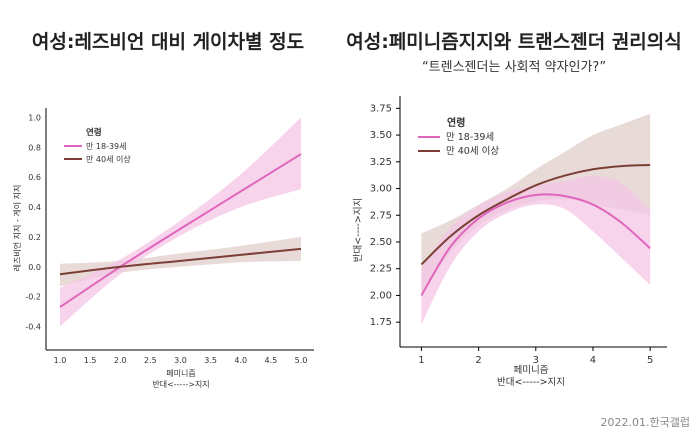 This screenshot has height=445, width=700. Describe the element at coordinates (381, 295) in the screenshot. I see `c2-ytick-label: 2.00` at that location.